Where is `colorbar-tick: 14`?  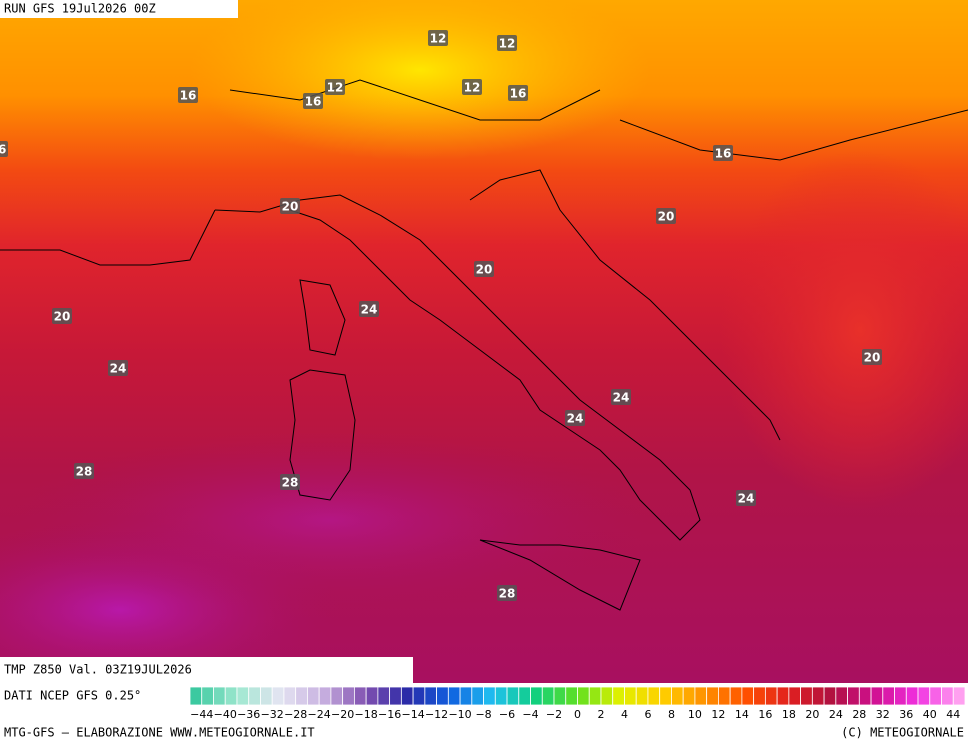
colorbar-tick: 14 is located at coordinates (742, 714).